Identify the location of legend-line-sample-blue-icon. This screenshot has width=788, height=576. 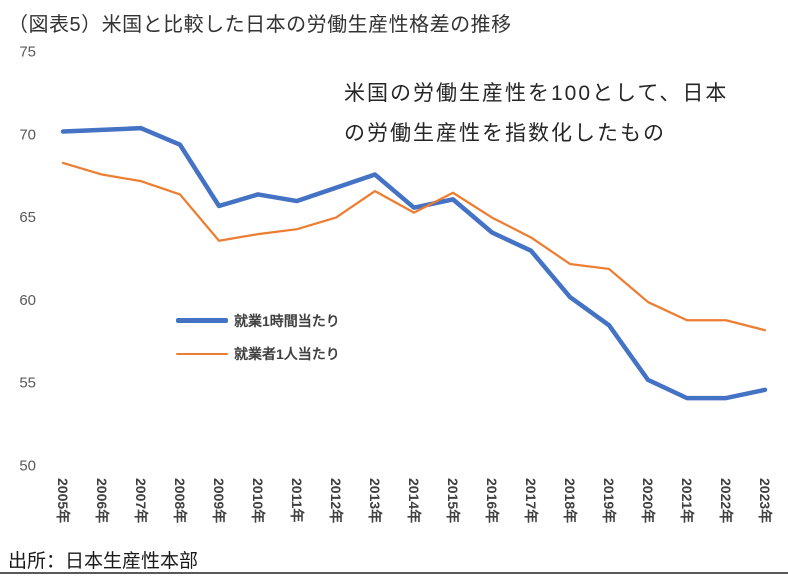
(202, 320).